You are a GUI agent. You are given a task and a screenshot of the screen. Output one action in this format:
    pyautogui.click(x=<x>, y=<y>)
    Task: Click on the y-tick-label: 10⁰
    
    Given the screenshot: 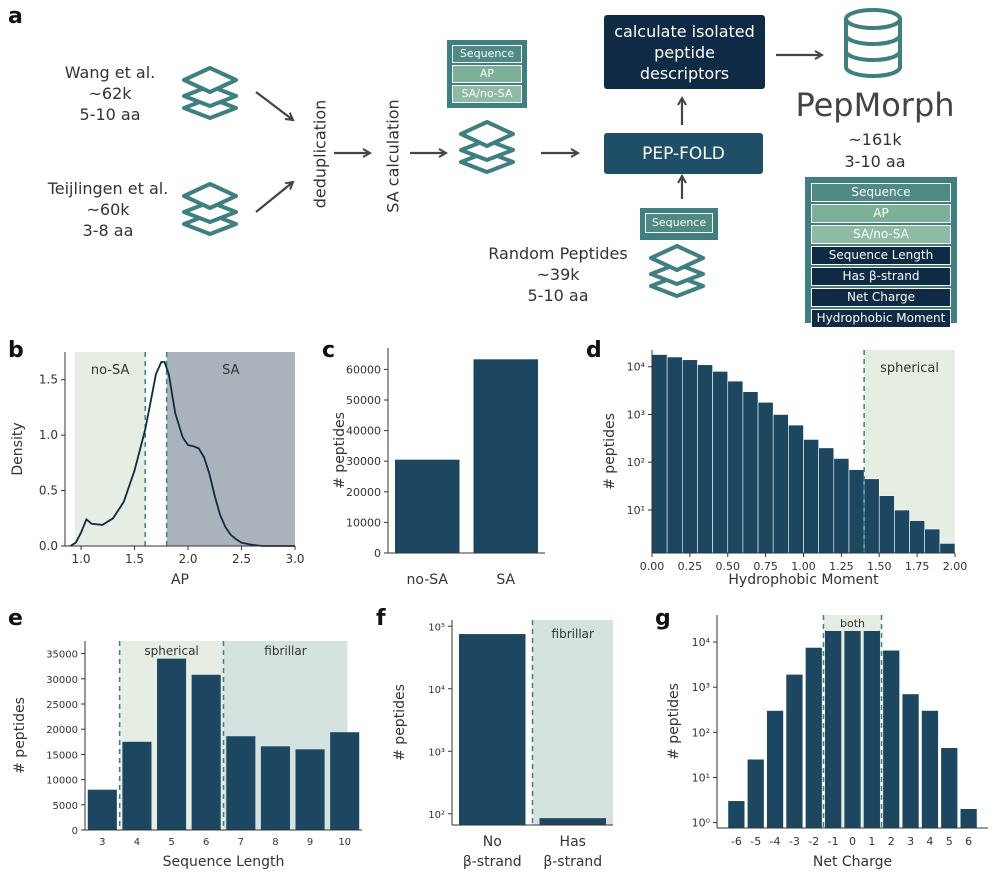 What is the action you would take?
    pyautogui.click(x=701, y=823)
    